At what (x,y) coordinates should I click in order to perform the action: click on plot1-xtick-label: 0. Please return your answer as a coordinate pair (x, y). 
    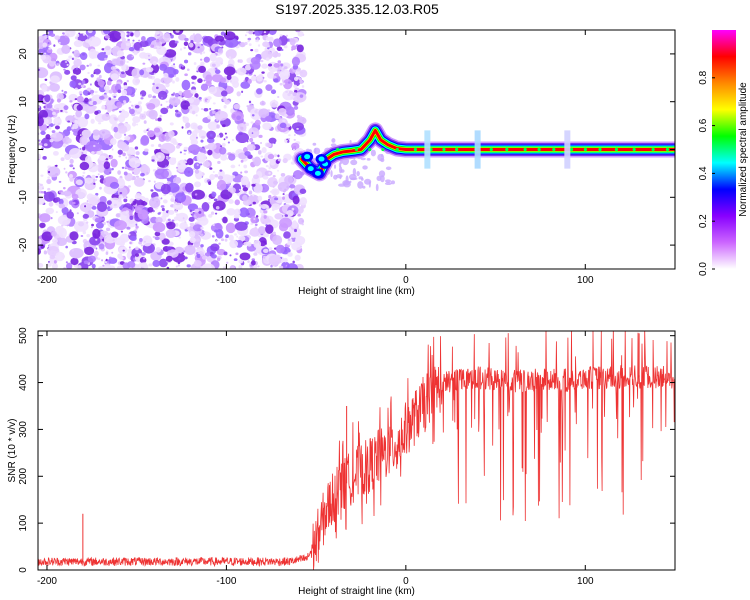
    Looking at the image, I should click on (406, 280).